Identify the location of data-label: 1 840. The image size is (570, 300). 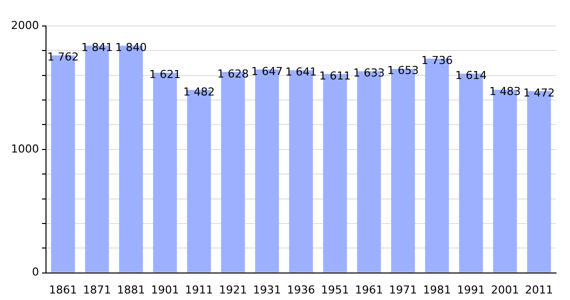
(131, 47).